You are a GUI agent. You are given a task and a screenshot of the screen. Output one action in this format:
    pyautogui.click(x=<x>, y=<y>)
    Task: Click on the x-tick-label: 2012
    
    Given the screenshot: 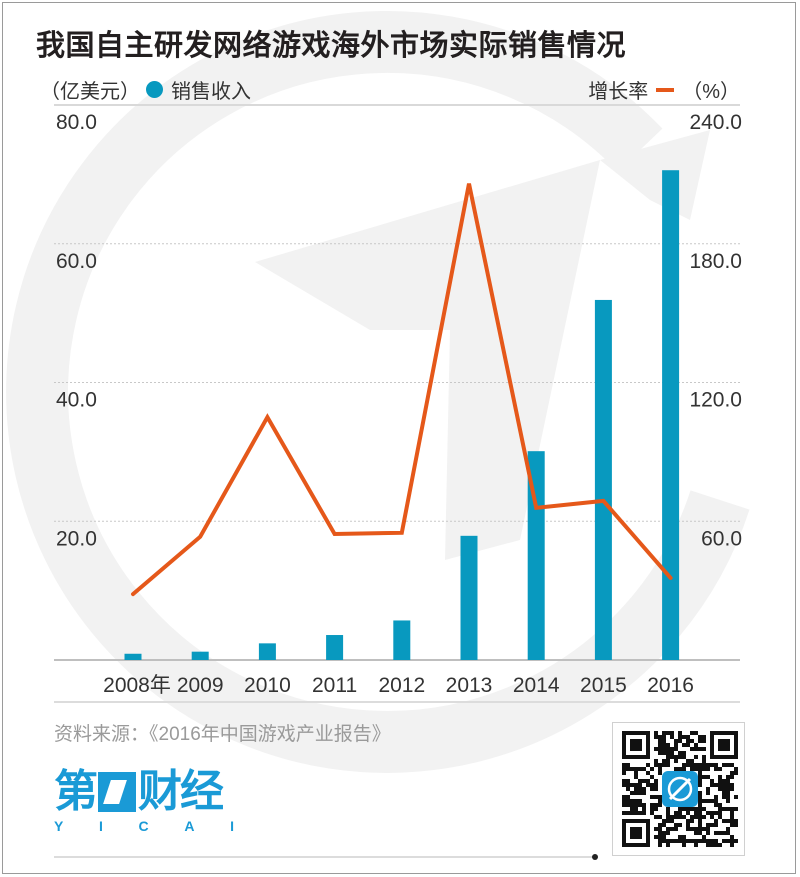 What is the action you would take?
    pyautogui.click(x=401, y=685)
    